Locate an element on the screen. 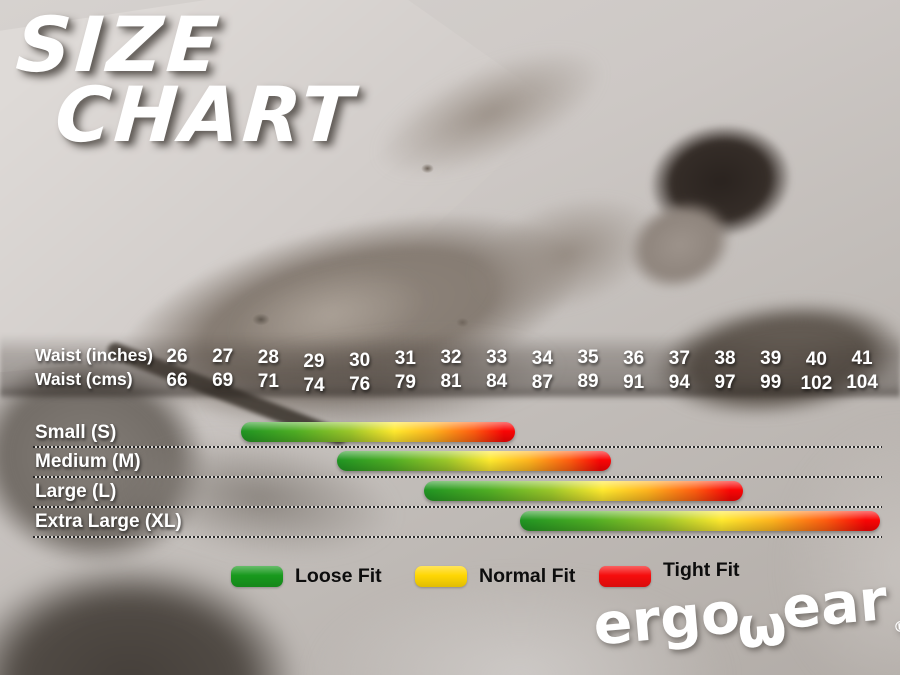 The width and height of the screenshot is (900, 675). waist-cms-value: 94 is located at coordinates (679, 382).